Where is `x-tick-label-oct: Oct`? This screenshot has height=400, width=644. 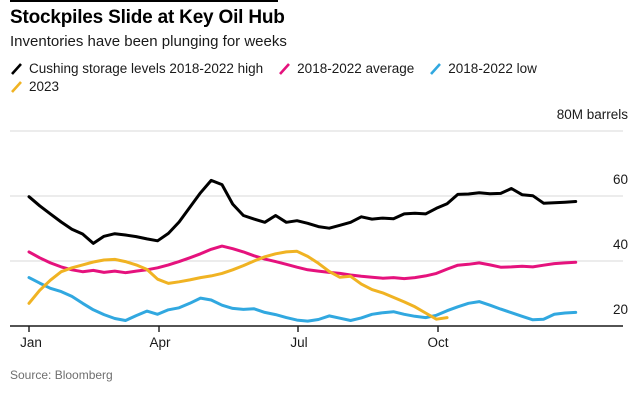
x-tick-label-oct: Oct is located at coordinates (438, 342).